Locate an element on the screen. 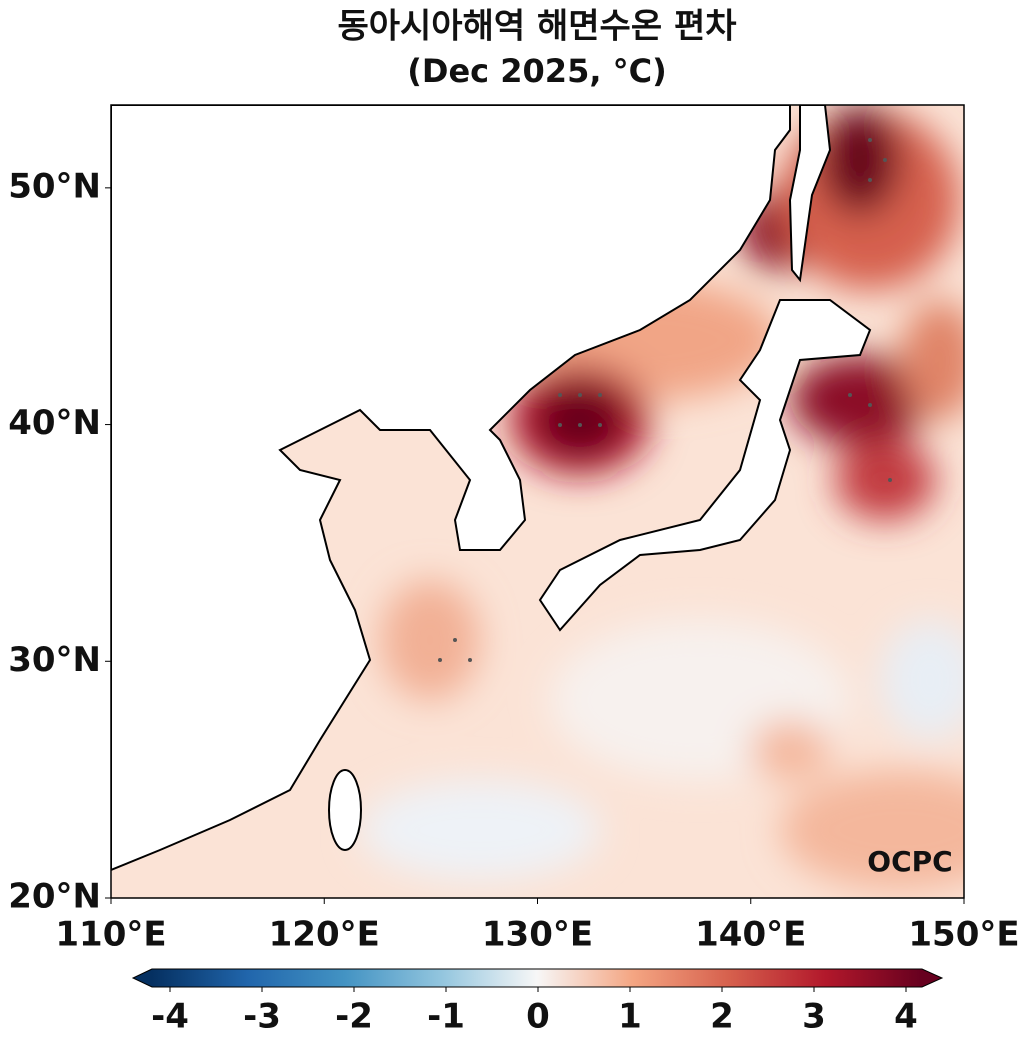 The width and height of the screenshot is (1025, 1049). y-tick-label: 40°N is located at coordinates (54, 423).